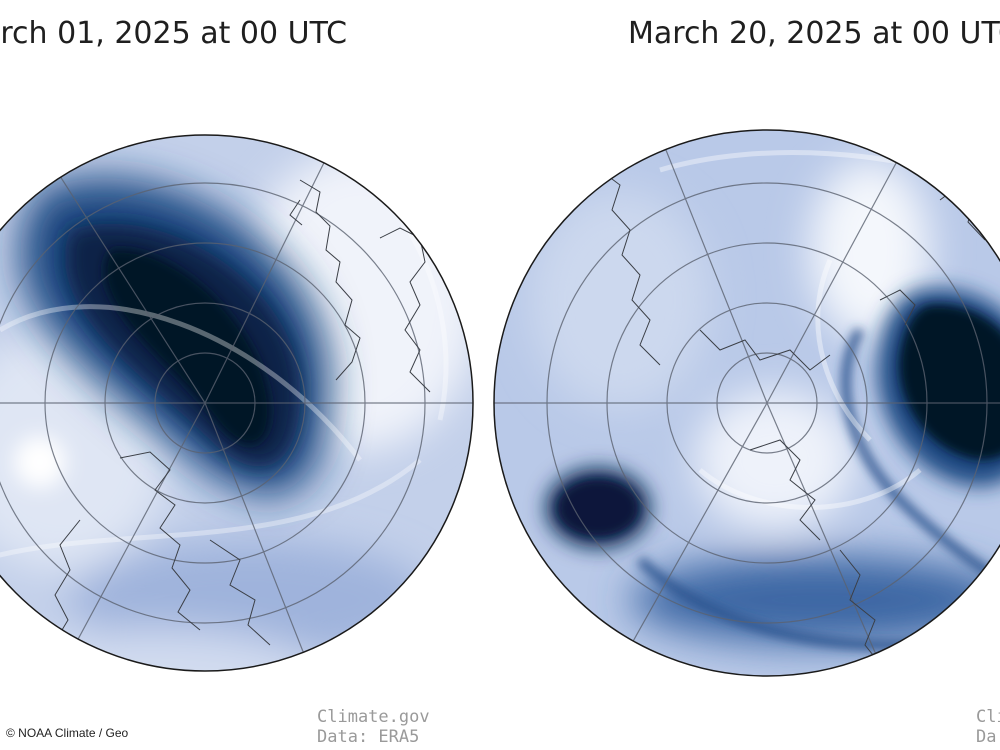 The height and width of the screenshot is (750, 1000). I want to click on credit-right-line1: Cli, so click(988, 717).